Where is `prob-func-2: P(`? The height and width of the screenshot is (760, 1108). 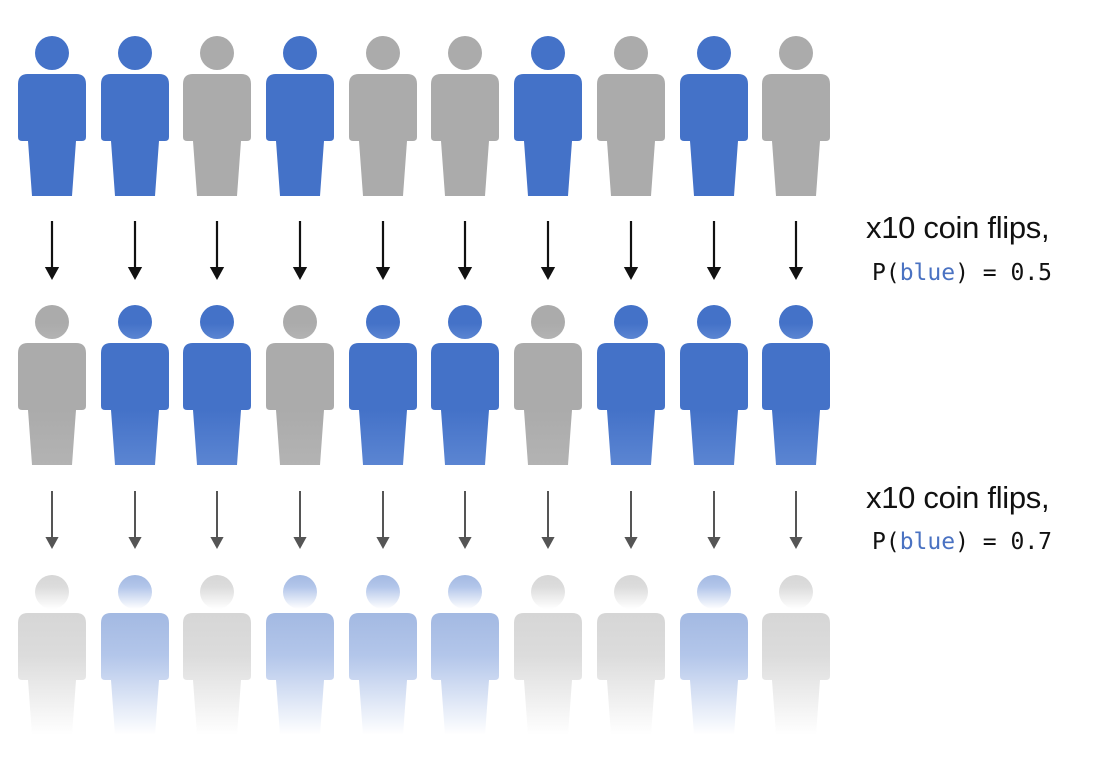 prob-func-2: P( is located at coordinates (886, 542).